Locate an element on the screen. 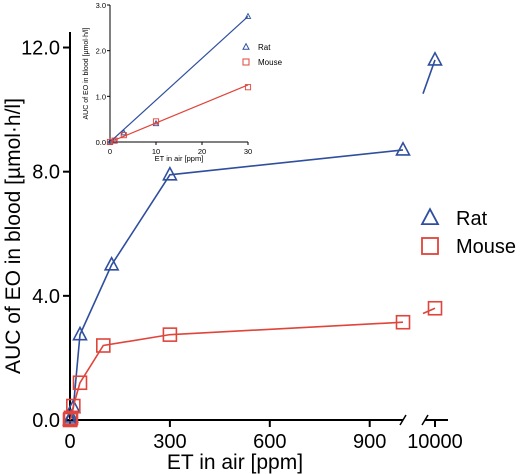  inset-legend-mouse-label: Mouse is located at coordinates (270, 62).